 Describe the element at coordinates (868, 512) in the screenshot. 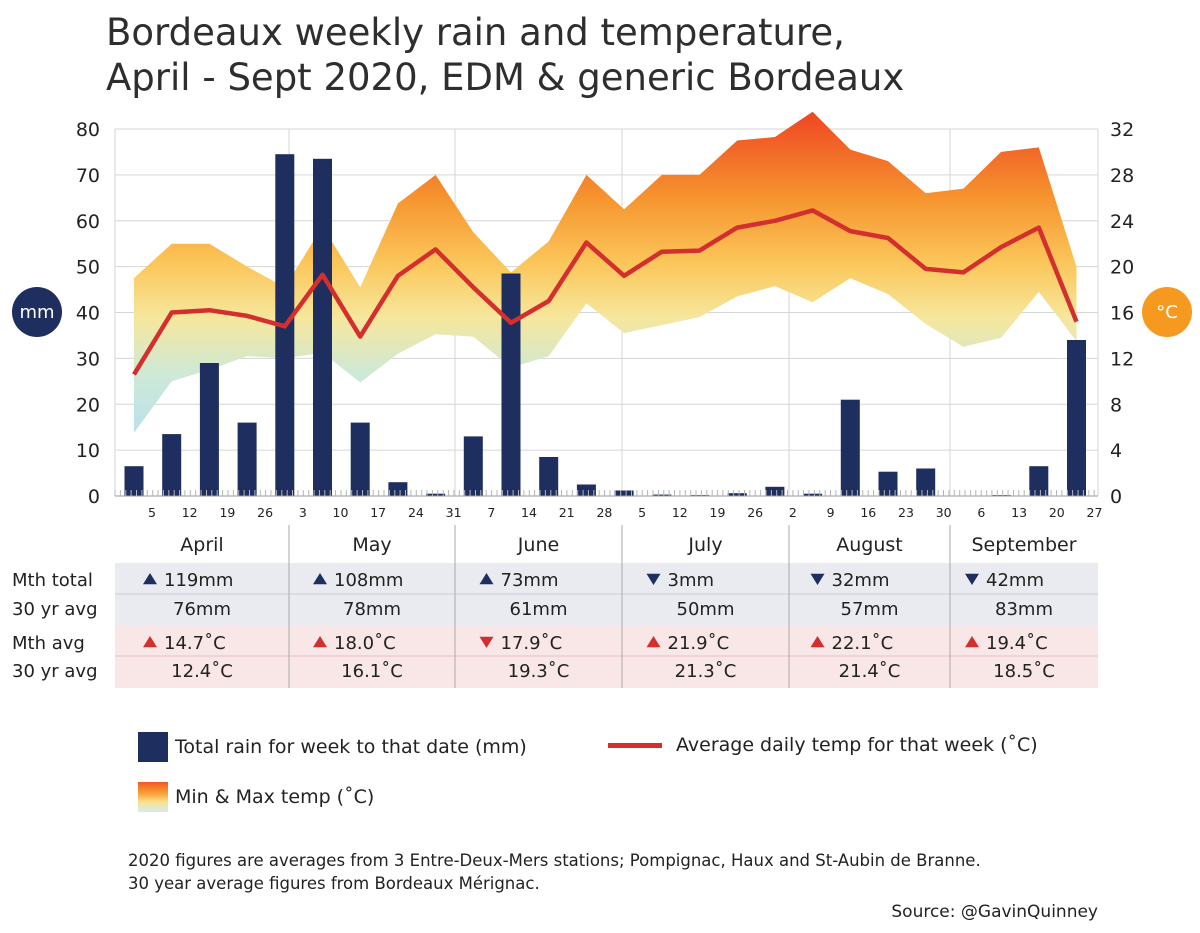

I see `x-tick-label: 16` at that location.